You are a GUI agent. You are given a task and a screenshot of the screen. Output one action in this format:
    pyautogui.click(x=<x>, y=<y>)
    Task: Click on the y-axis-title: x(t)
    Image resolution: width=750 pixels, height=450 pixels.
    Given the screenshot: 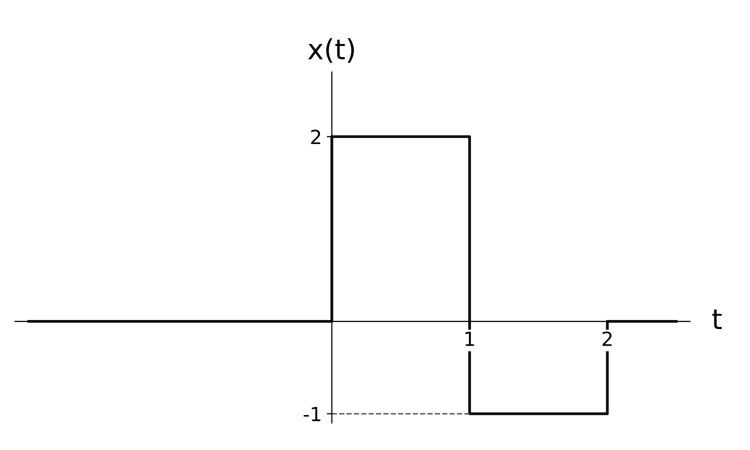 What is the action you would take?
    pyautogui.click(x=331, y=50)
    